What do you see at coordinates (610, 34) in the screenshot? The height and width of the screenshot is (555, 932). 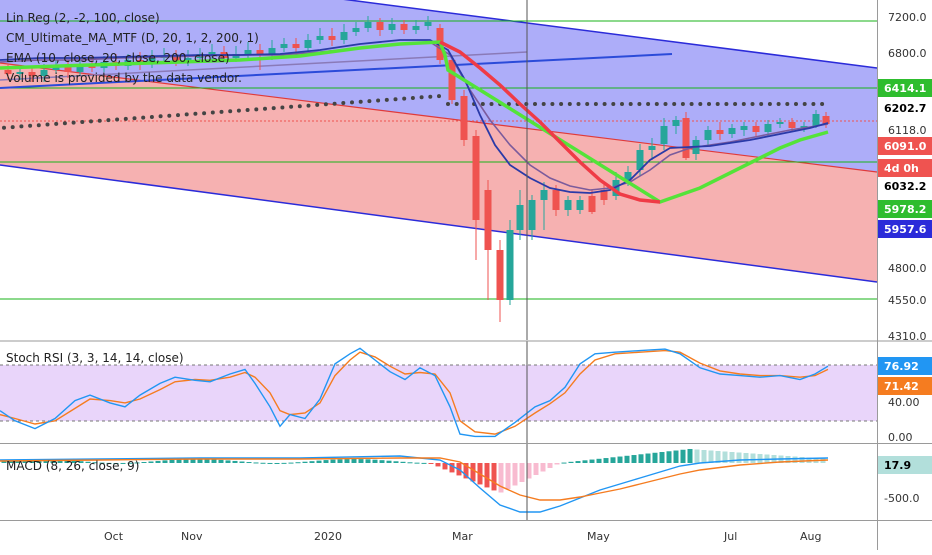 I see `channel-top-line` at bounding box center [610, 34].